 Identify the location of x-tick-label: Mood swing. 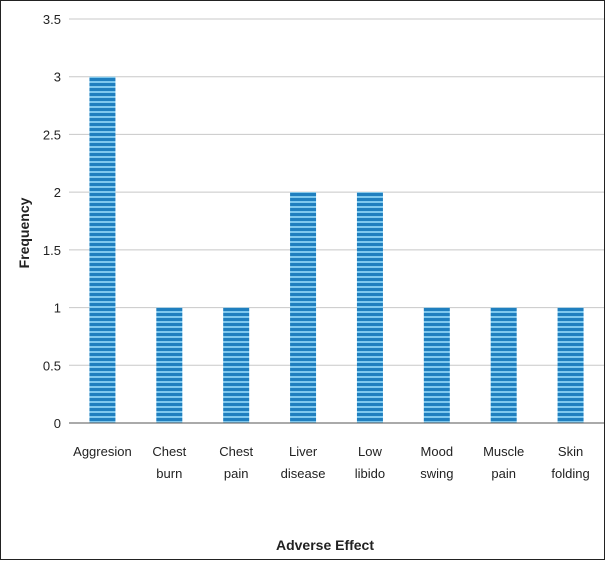
(436, 462).